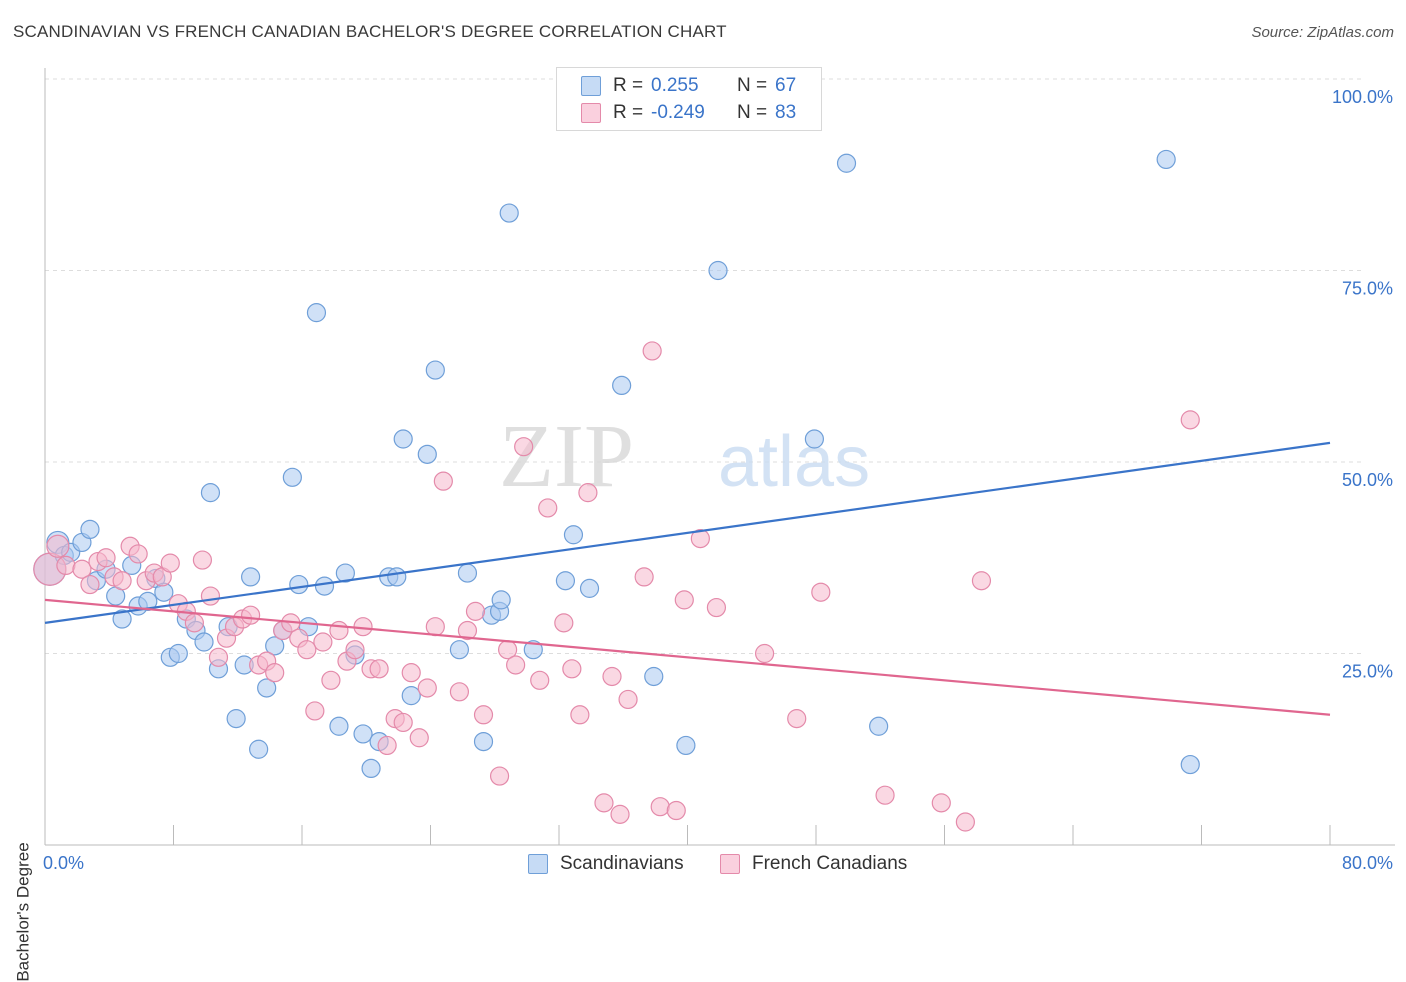 This screenshot has width=1406, height=982. What do you see at coordinates (687, 657) in the screenshot?
I see `trend-line-french-canadians` at bounding box center [687, 657].